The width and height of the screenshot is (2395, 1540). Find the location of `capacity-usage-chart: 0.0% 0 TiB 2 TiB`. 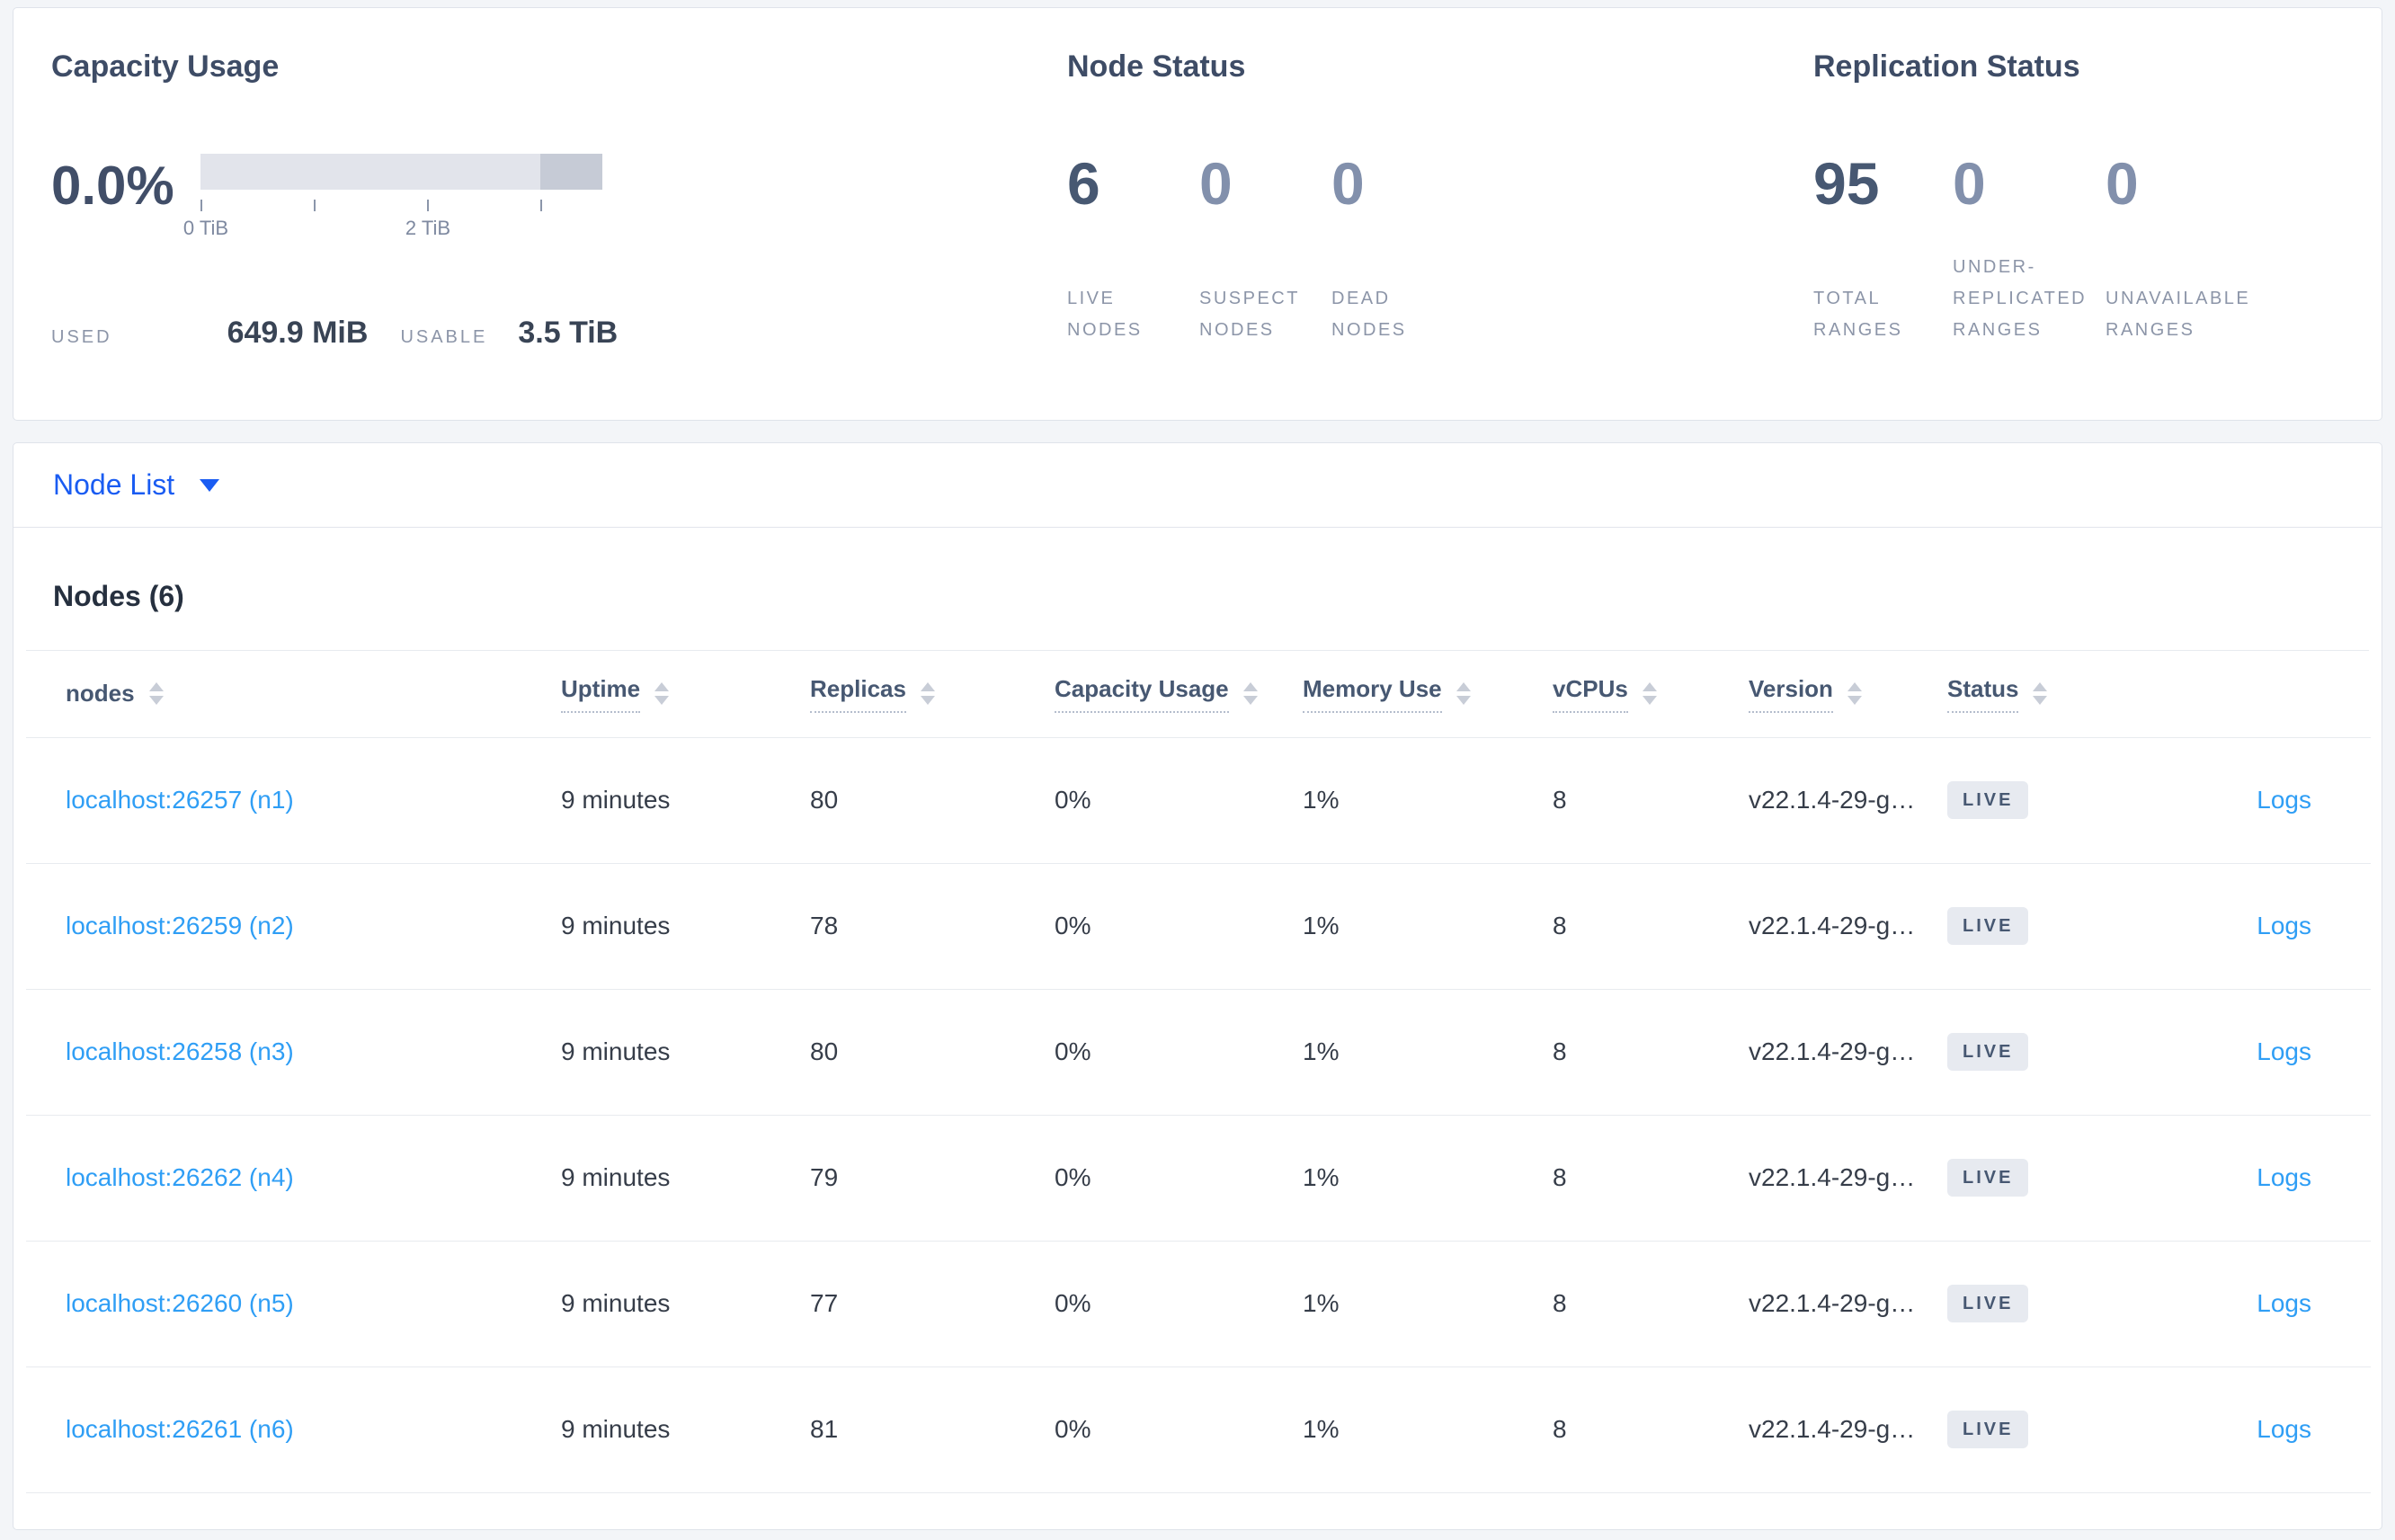

capacity-usage-chart: 0.0% 0 TiB 2 TiB is located at coordinates (559, 196).